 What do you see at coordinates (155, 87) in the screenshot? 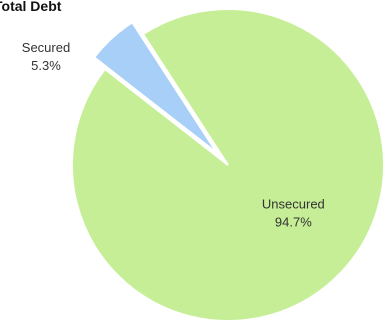
I see `pie-slice-secured` at bounding box center [155, 87].